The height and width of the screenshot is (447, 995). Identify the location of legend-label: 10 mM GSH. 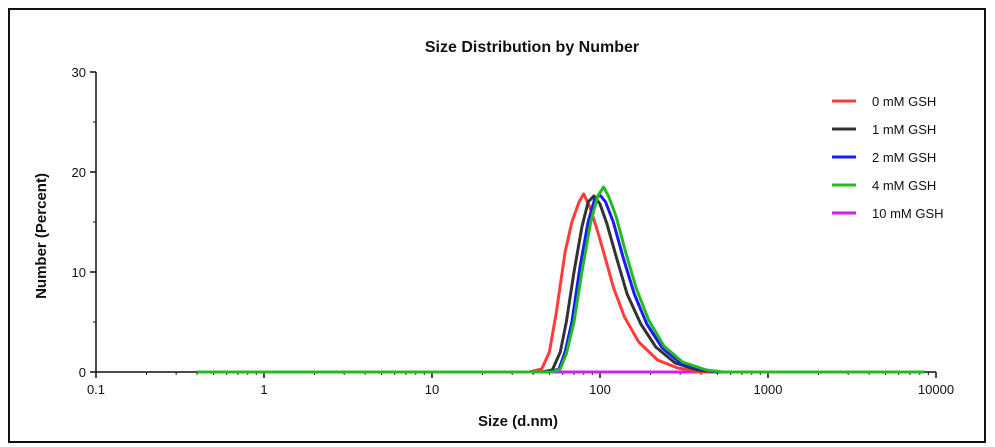
(908, 213).